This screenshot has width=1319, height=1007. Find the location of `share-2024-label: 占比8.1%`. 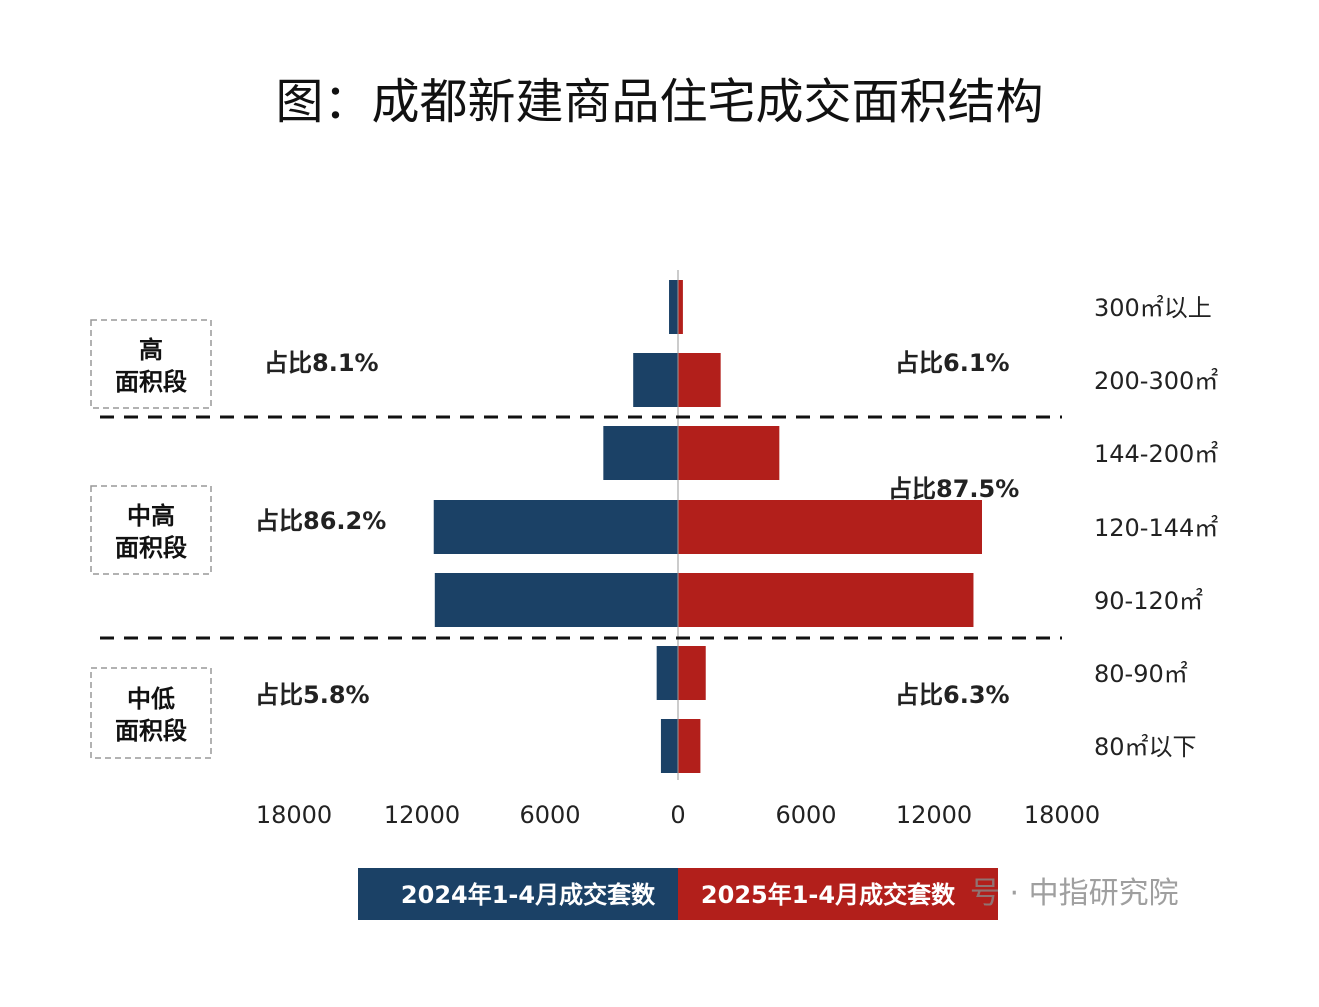

share-2024-label: 占比8.1% is located at coordinates (321, 363).